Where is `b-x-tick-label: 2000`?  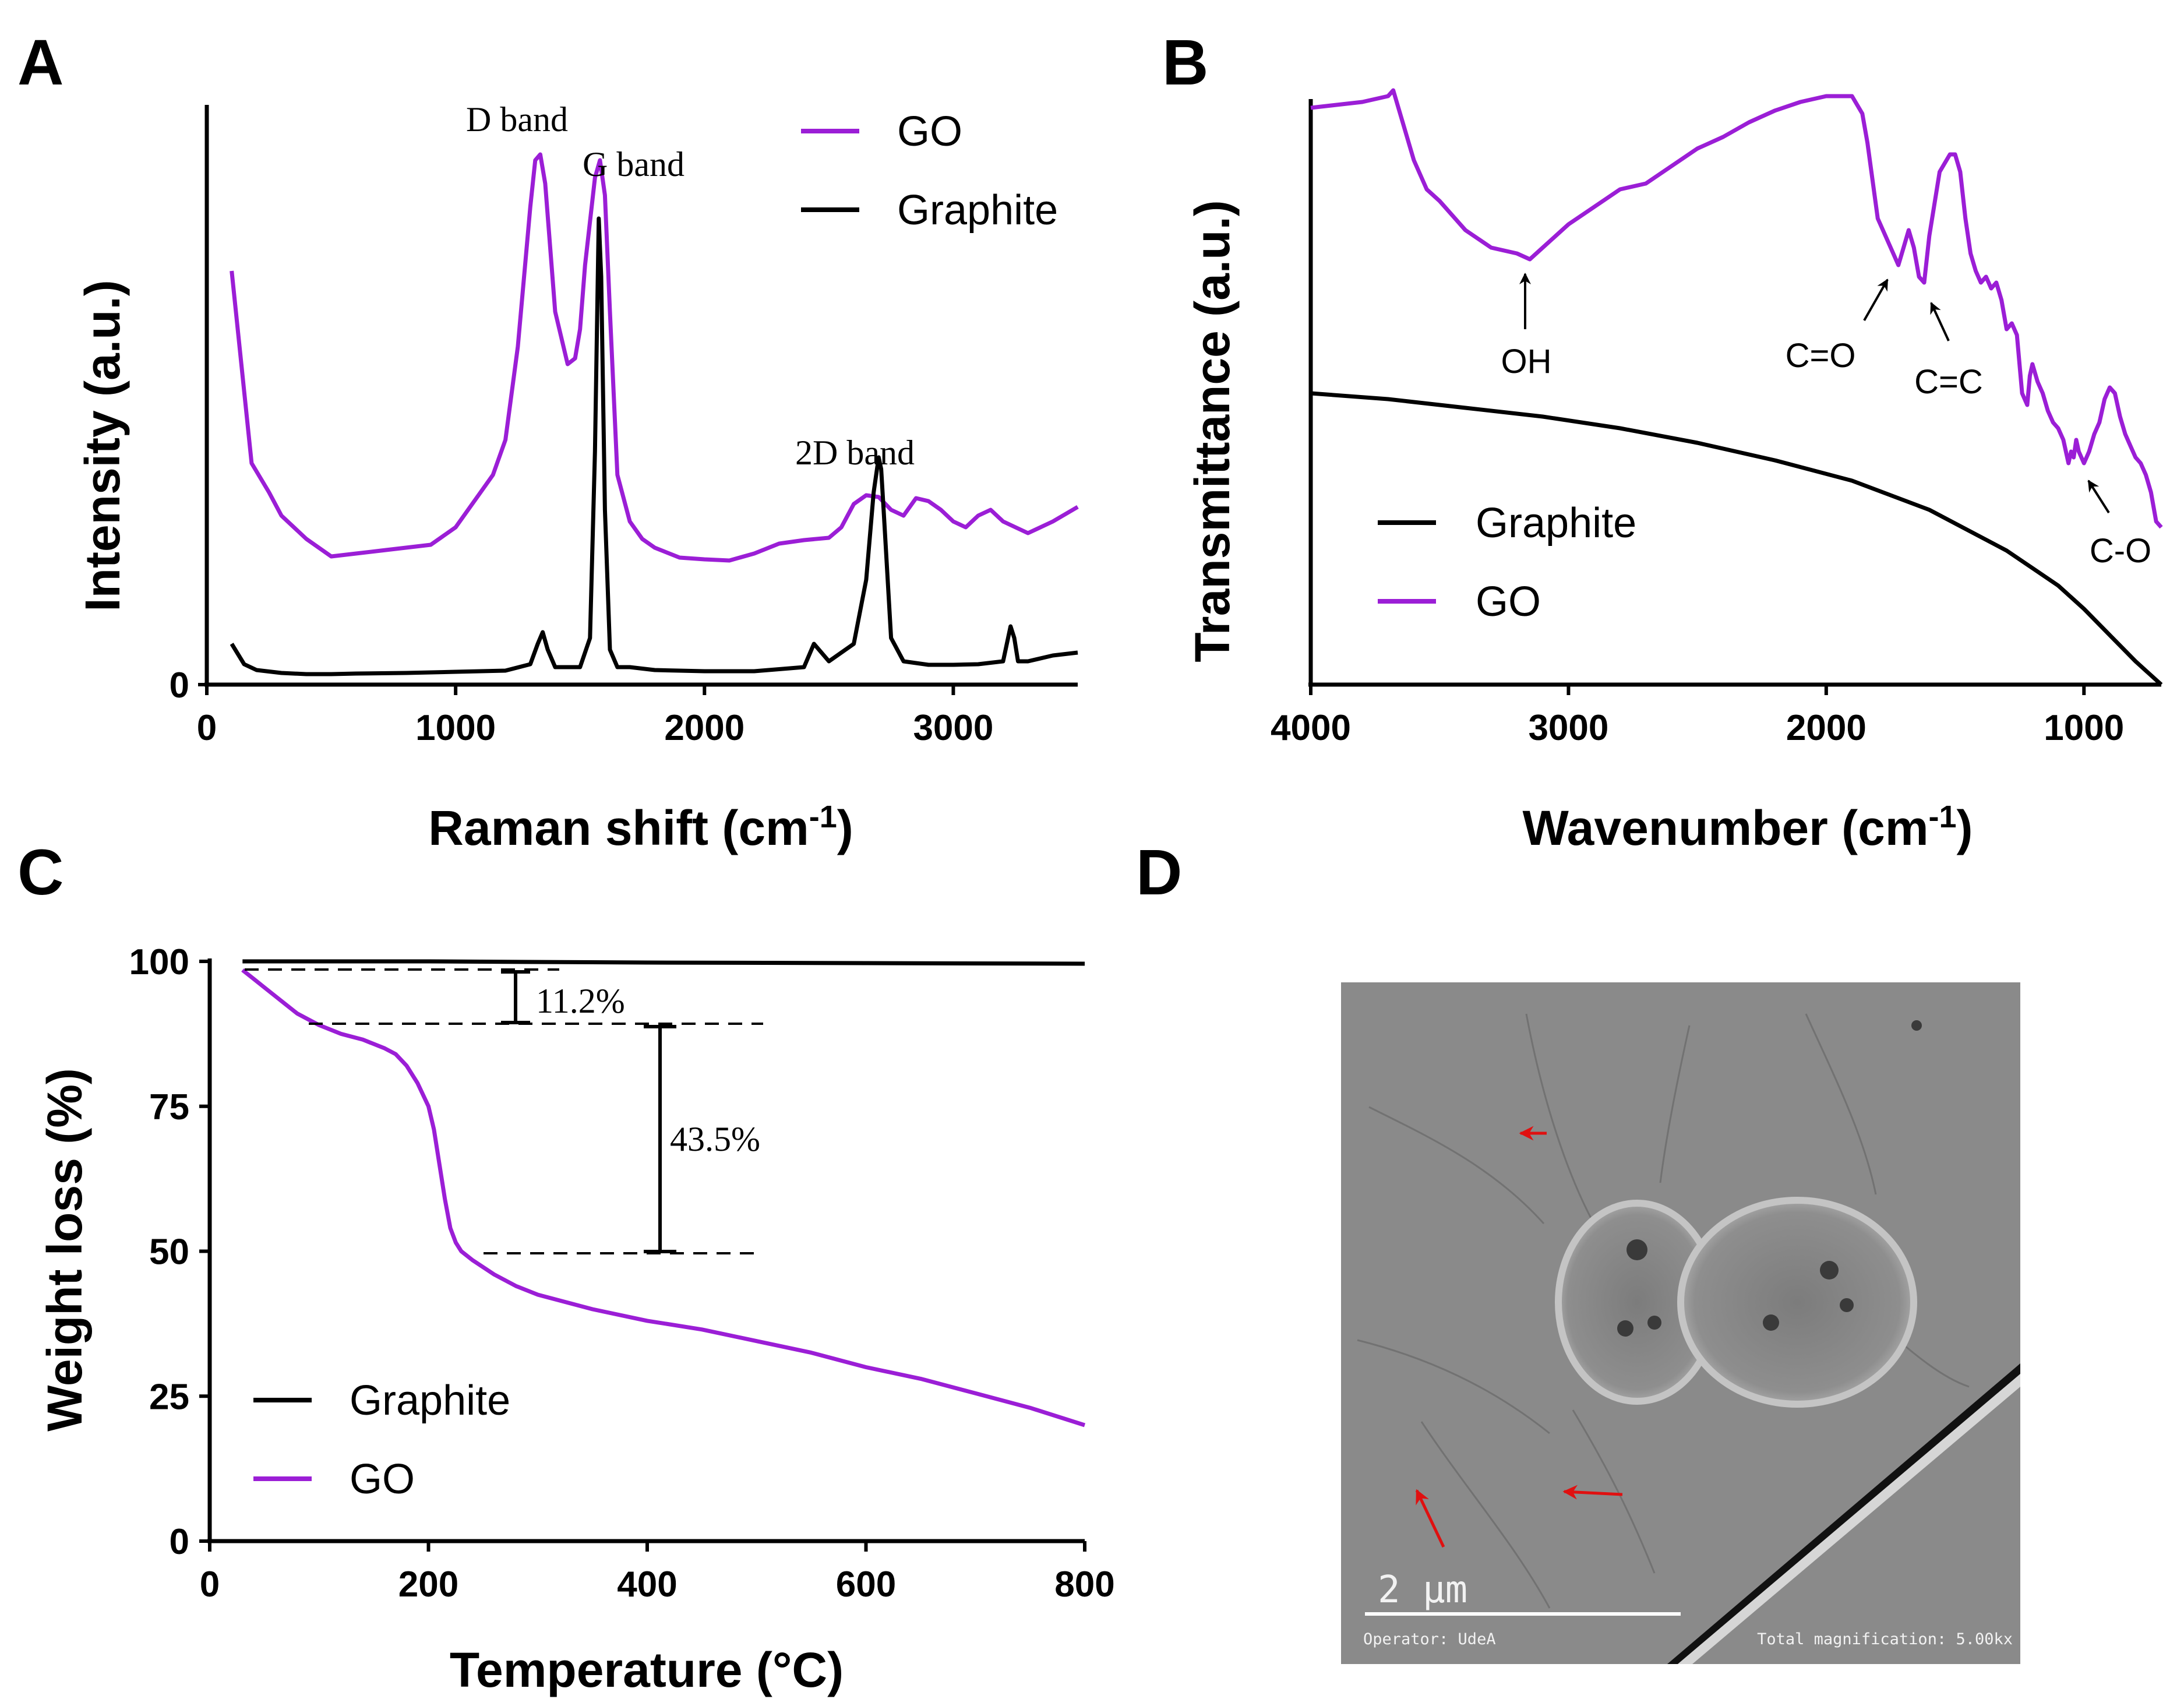
b-x-tick-label: 2000 is located at coordinates (1826, 728).